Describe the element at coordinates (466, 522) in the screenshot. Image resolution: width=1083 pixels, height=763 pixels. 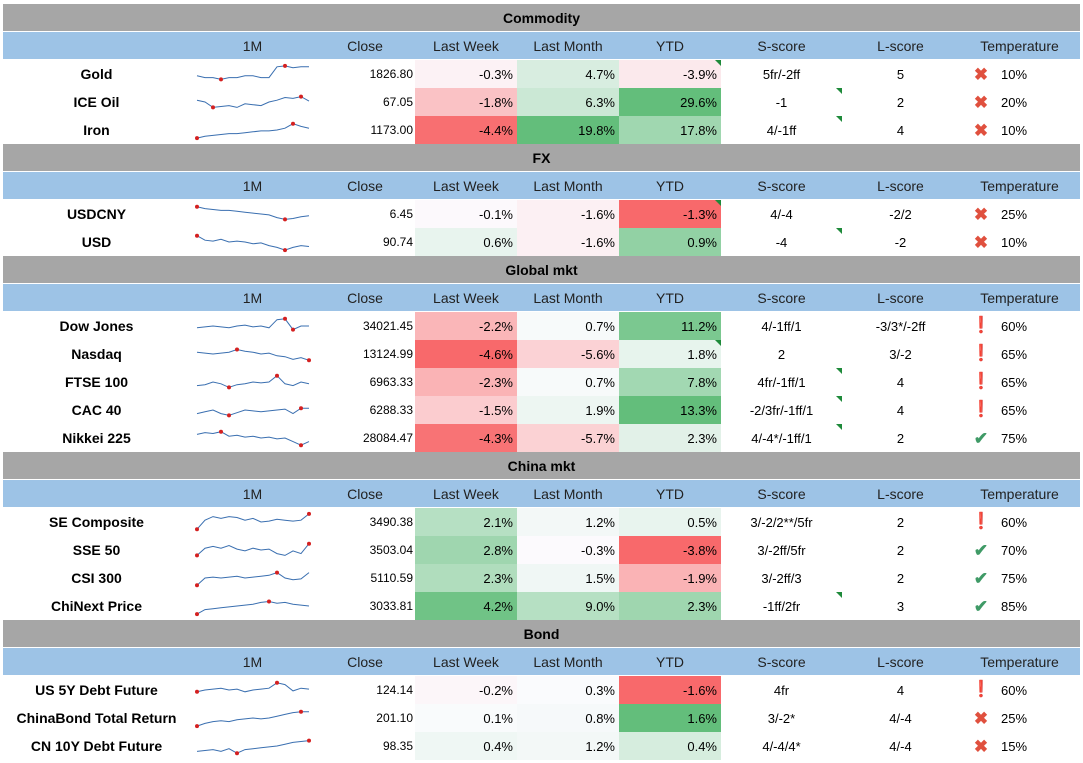
I see `last-week-value: 2.1%` at that location.